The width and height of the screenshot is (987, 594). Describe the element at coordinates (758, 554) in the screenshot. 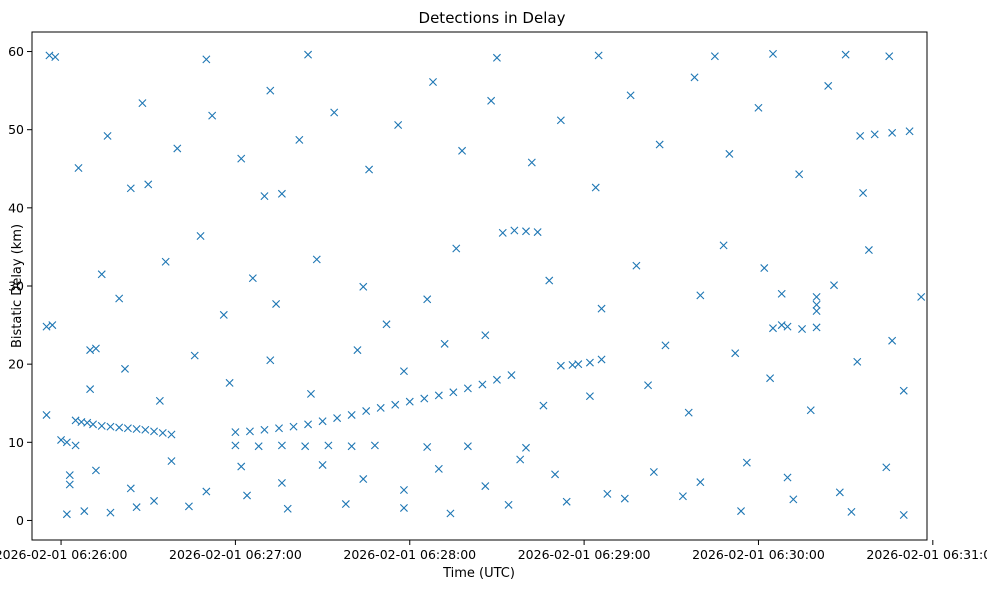

I see `x-tick-label: 2026-02-01 06:30:00` at that location.